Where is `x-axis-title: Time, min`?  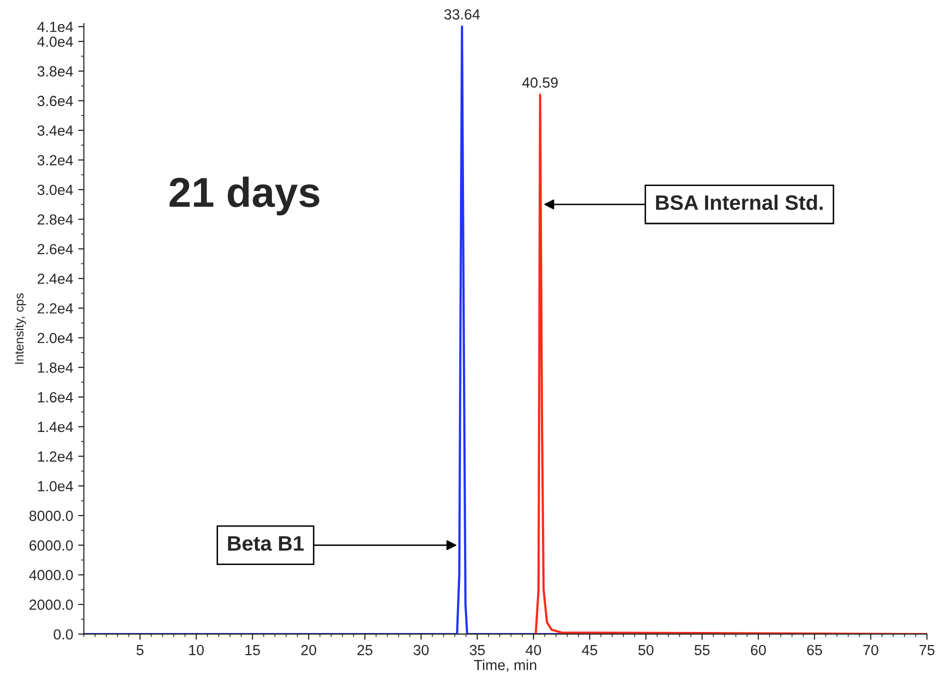 x-axis-title: Time, min is located at coordinates (505, 665).